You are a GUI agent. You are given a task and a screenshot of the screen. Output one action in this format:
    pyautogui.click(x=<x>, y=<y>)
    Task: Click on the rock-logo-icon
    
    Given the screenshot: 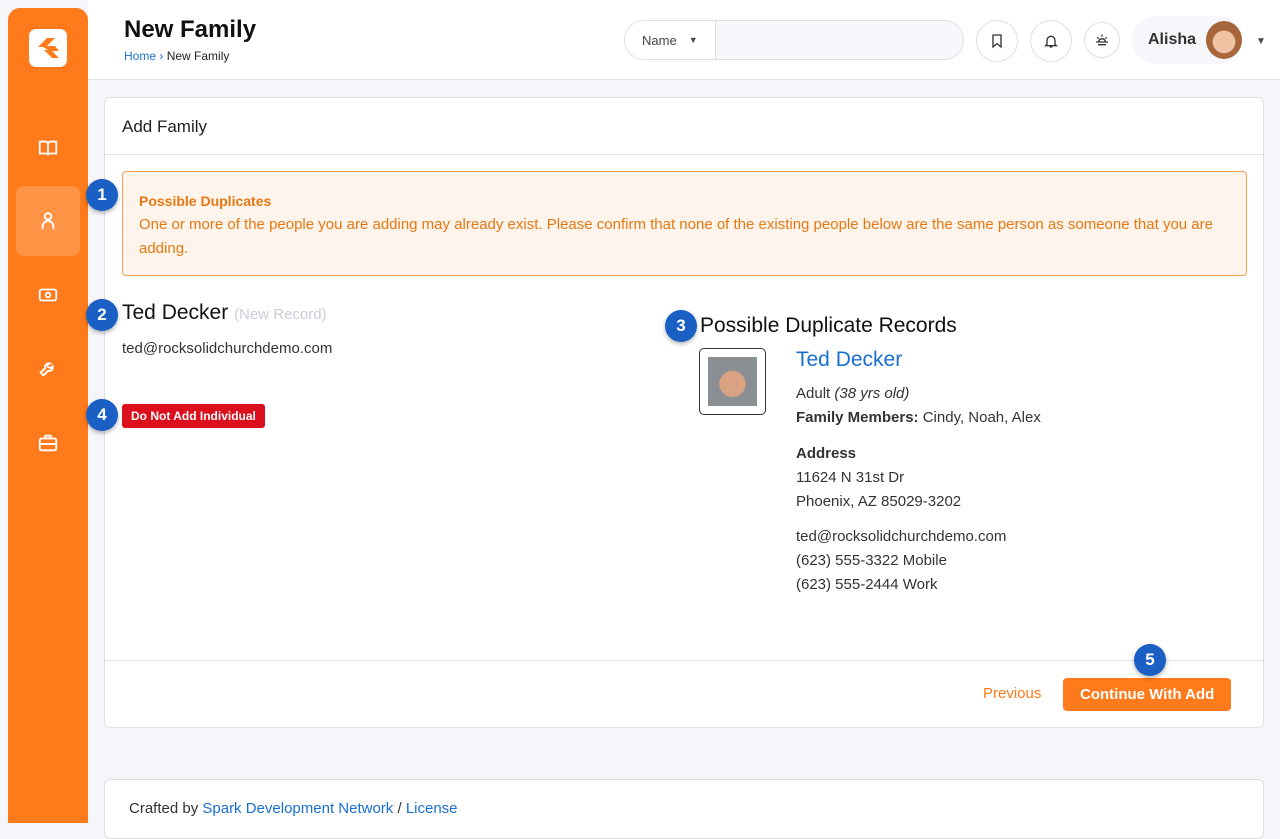 What is the action you would take?
    pyautogui.click(x=48, y=48)
    